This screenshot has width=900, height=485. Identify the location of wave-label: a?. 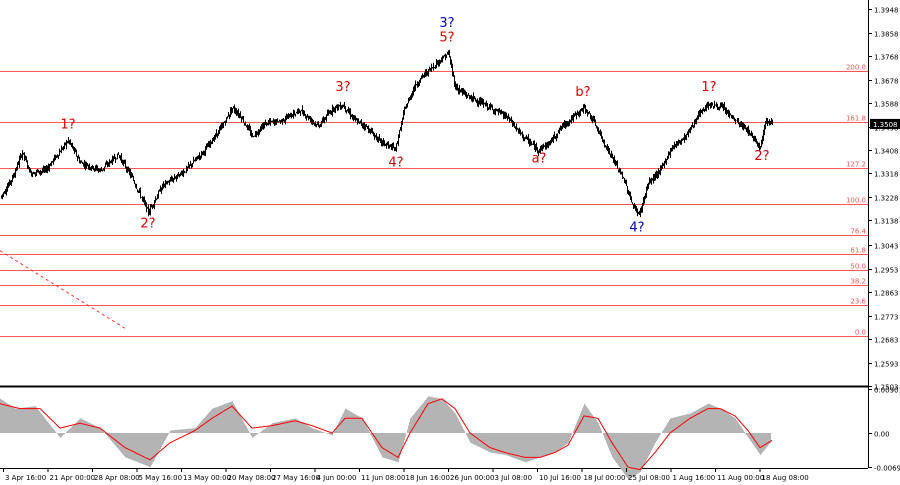
(539, 159).